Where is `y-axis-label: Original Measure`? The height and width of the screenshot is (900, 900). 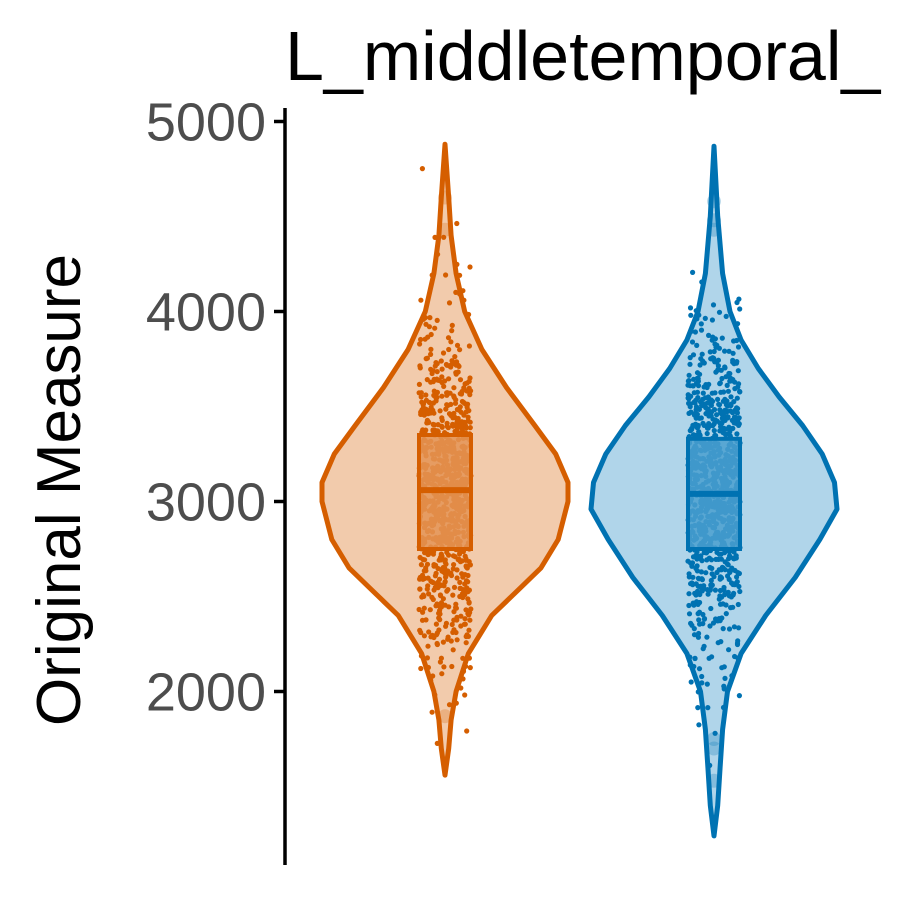
y-axis-label: Original Measure is located at coordinates (59, 490).